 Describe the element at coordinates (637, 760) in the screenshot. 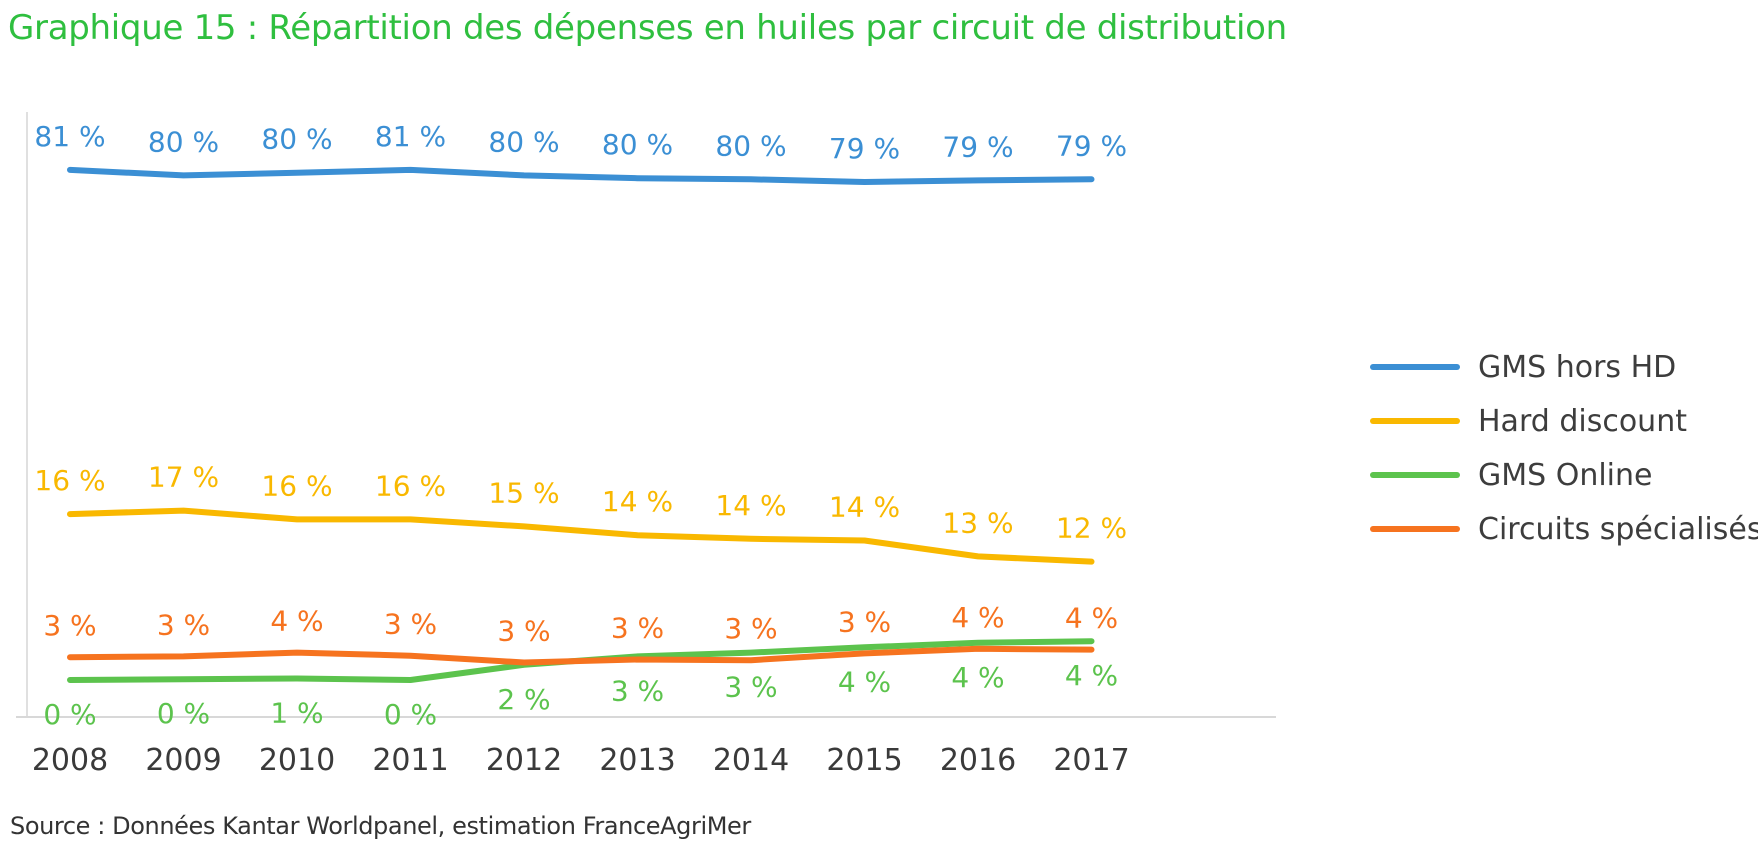

I see `x-tick-label: 2013` at that location.